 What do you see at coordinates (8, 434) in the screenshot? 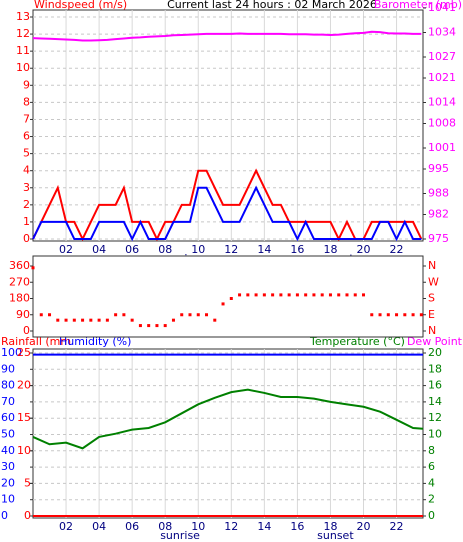
I see `y-tick-label: 50` at bounding box center [8, 434].